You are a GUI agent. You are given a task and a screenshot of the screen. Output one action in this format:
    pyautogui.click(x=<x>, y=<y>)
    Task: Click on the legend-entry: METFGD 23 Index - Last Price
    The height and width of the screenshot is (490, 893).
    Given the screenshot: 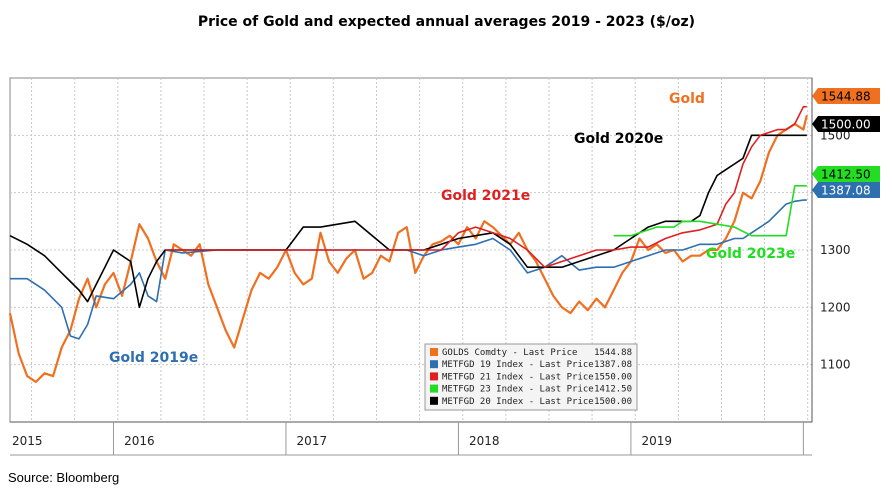 What is the action you would take?
    pyautogui.click(x=518, y=390)
    